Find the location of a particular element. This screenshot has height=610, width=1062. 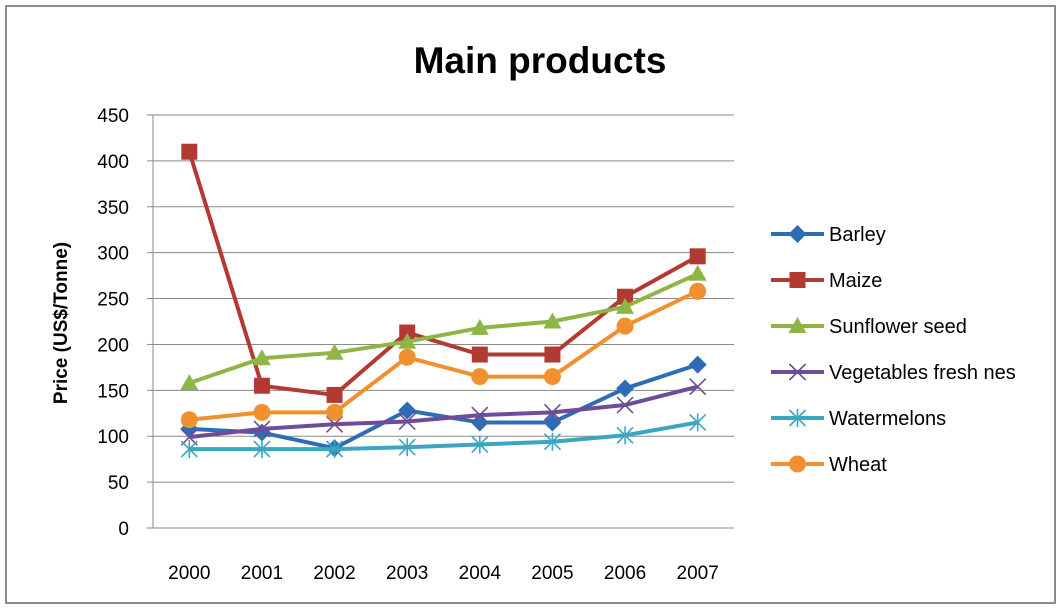

series-line-sunflower-seed is located at coordinates (443, 328).